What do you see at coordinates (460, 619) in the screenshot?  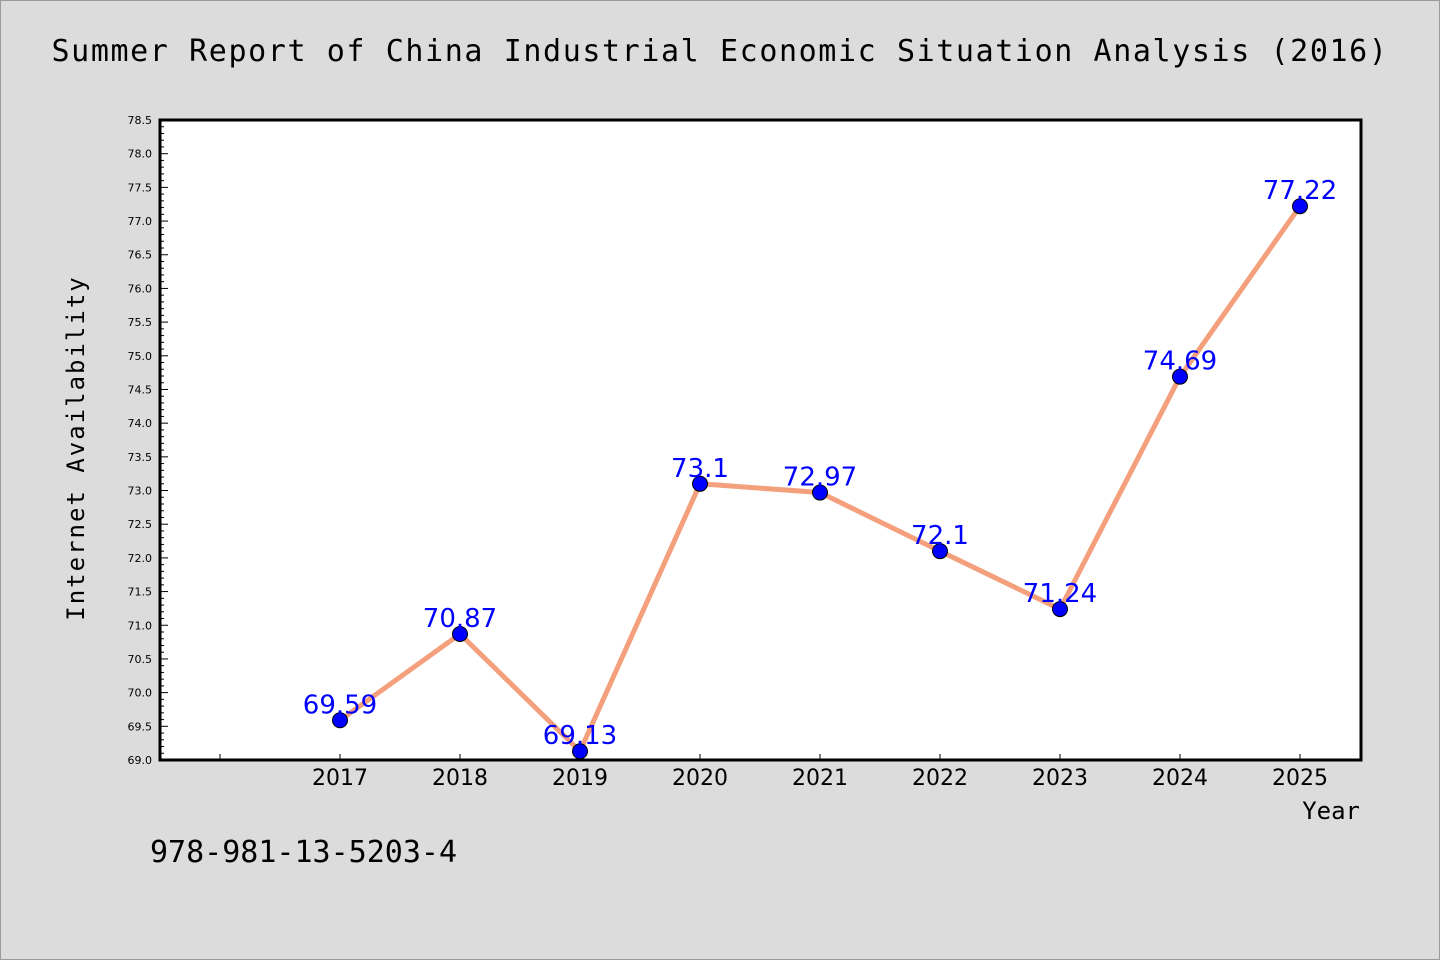 I see `data-label: 70.87` at bounding box center [460, 619].